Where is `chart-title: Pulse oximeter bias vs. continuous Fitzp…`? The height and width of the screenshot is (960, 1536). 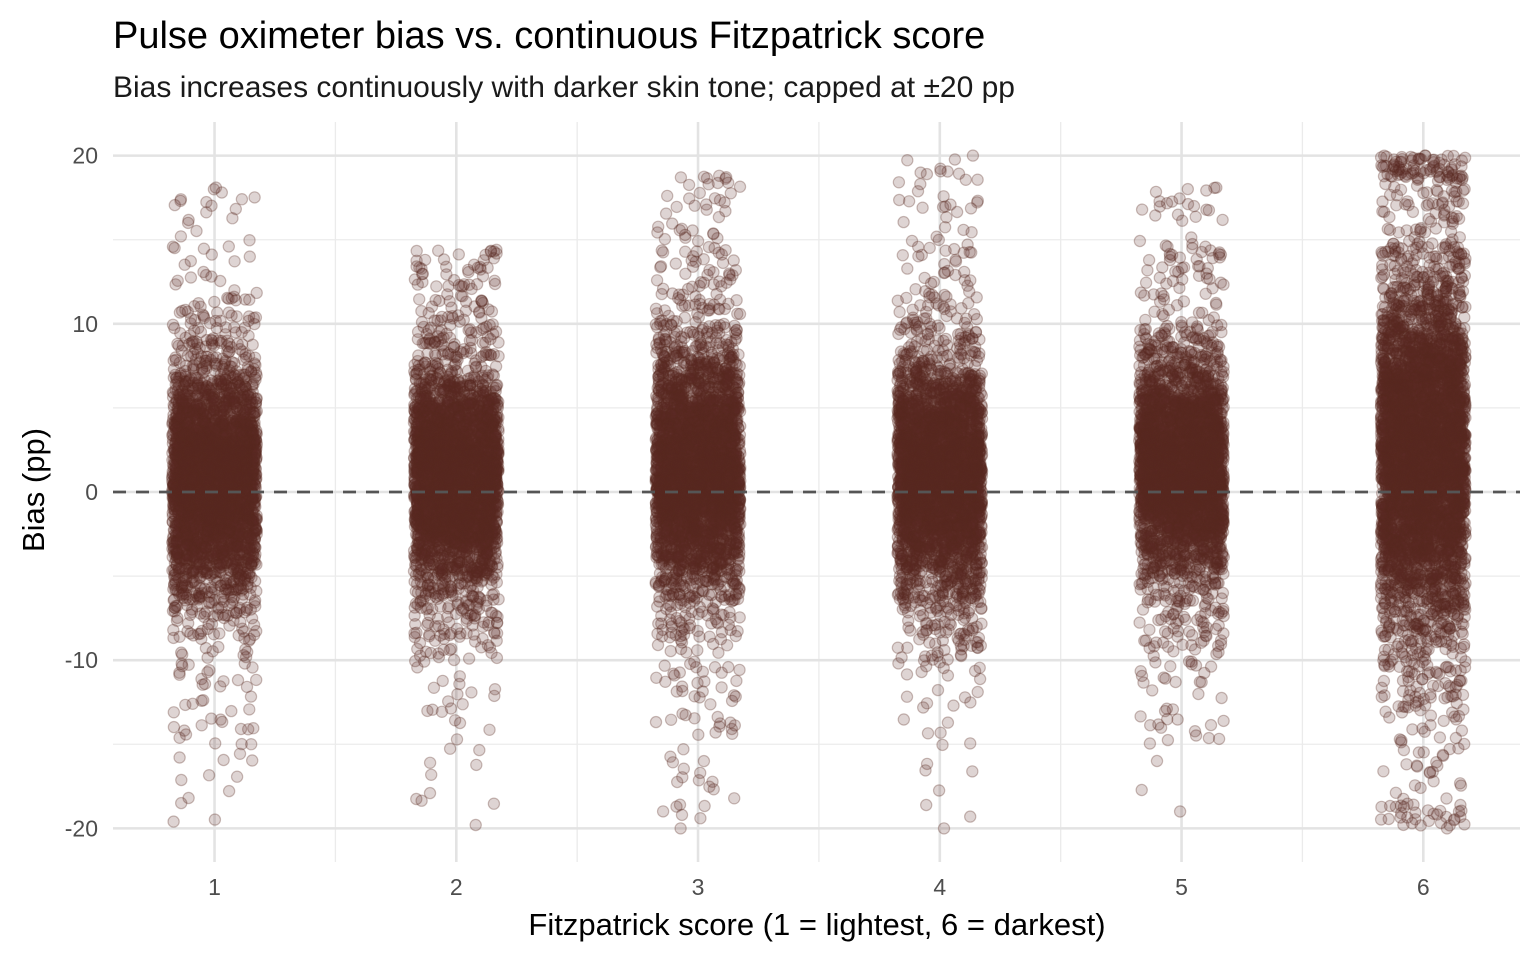 chart-title: Pulse oximeter bias vs. continuous Fitzp… is located at coordinates (549, 36).